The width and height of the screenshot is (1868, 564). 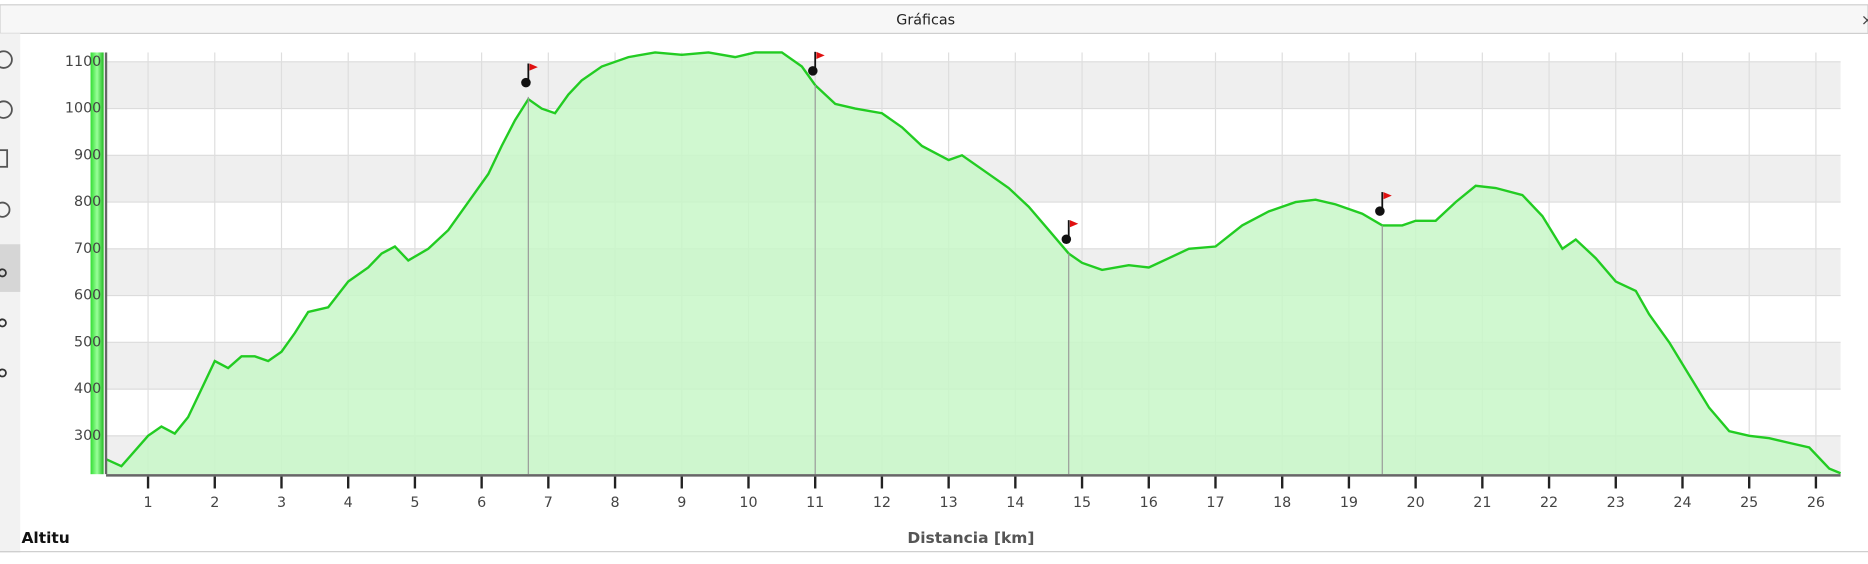 I want to click on y-tick-label: 900, so click(x=87, y=155).